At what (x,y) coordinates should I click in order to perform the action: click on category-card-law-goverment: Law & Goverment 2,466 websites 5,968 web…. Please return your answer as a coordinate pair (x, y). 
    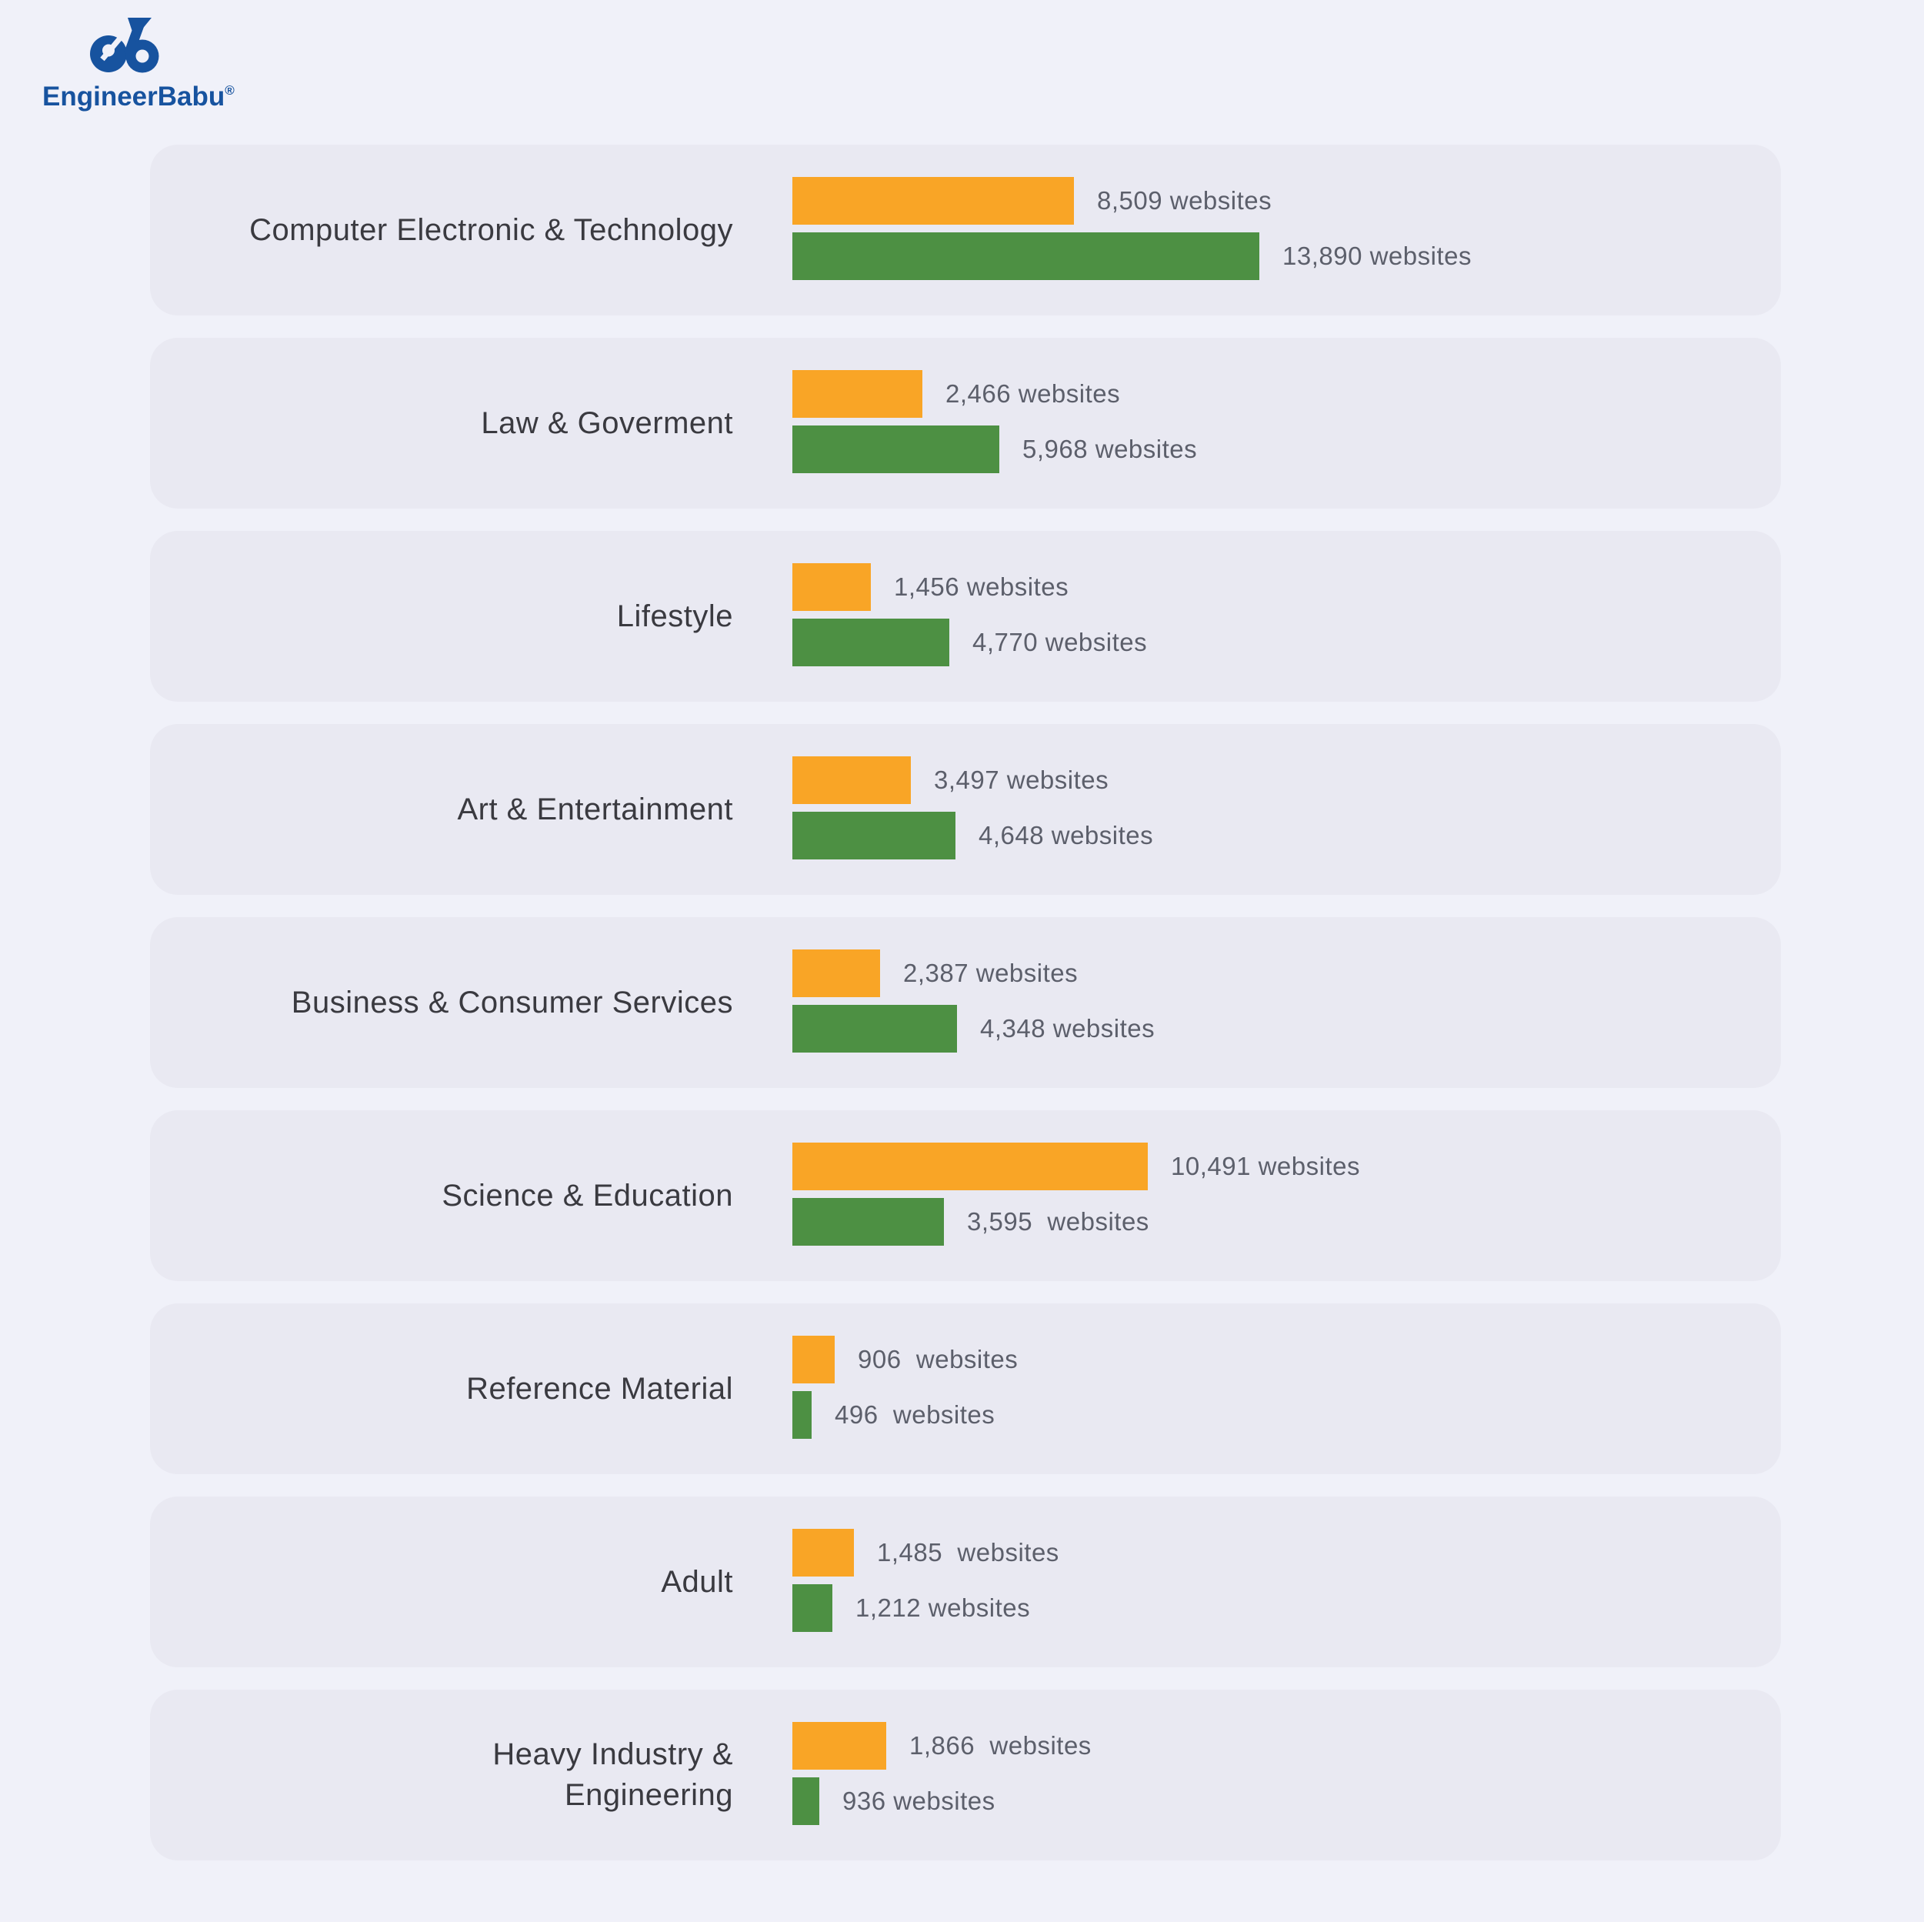
    Looking at the image, I should click on (965, 424).